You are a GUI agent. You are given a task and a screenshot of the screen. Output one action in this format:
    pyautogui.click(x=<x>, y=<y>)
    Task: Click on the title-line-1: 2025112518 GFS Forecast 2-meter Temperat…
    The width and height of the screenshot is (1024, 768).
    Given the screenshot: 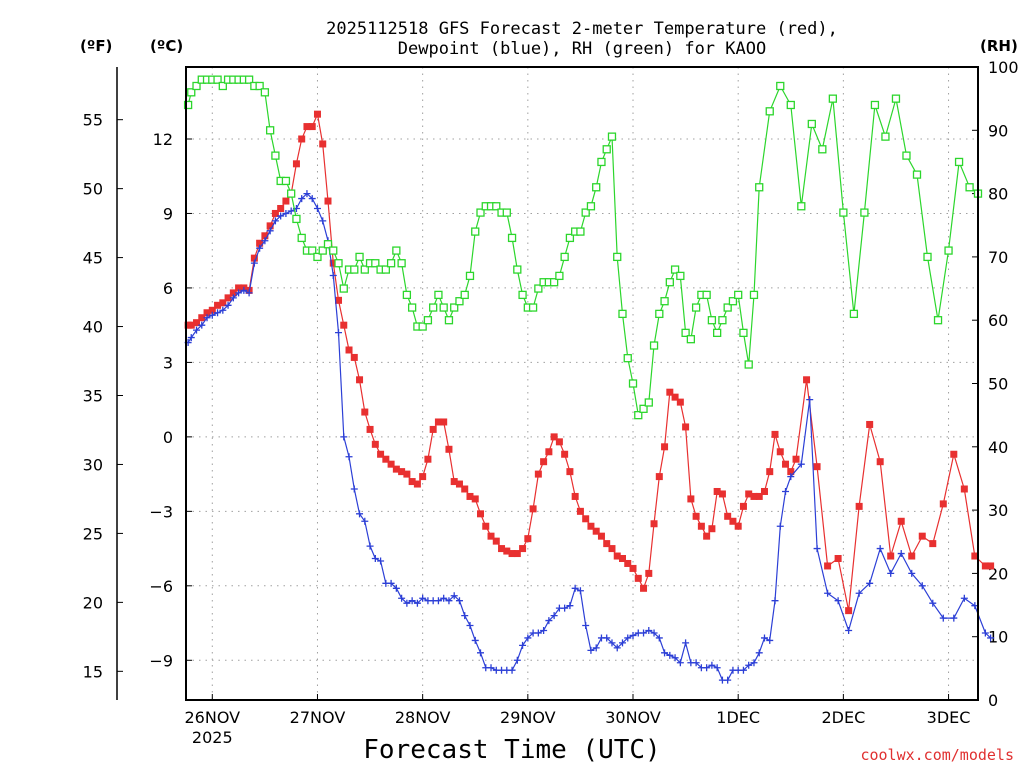 What is the action you would take?
    pyautogui.click(x=582, y=29)
    